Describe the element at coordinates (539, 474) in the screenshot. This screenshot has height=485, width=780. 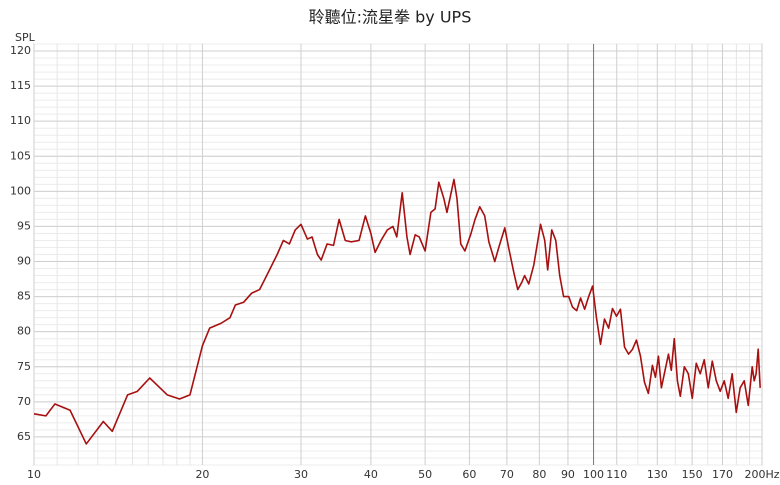
I see `x-tick-label: 80` at that location.